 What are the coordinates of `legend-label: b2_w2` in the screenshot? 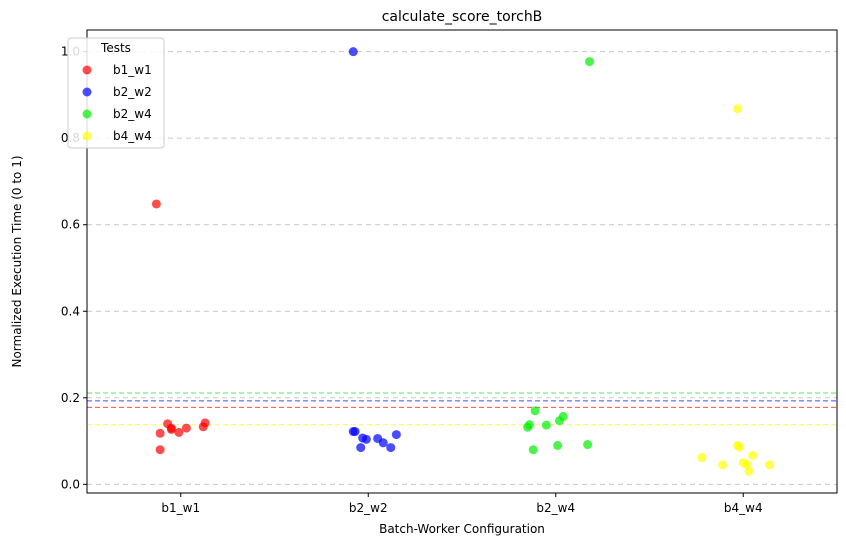 It's located at (132, 92).